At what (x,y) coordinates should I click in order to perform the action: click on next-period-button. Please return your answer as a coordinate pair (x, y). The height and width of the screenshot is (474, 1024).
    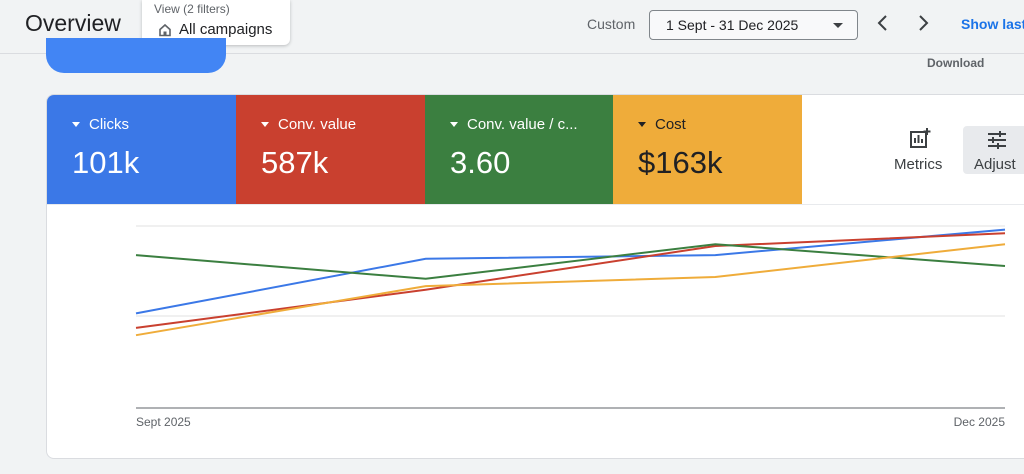
    Looking at the image, I should click on (923, 23).